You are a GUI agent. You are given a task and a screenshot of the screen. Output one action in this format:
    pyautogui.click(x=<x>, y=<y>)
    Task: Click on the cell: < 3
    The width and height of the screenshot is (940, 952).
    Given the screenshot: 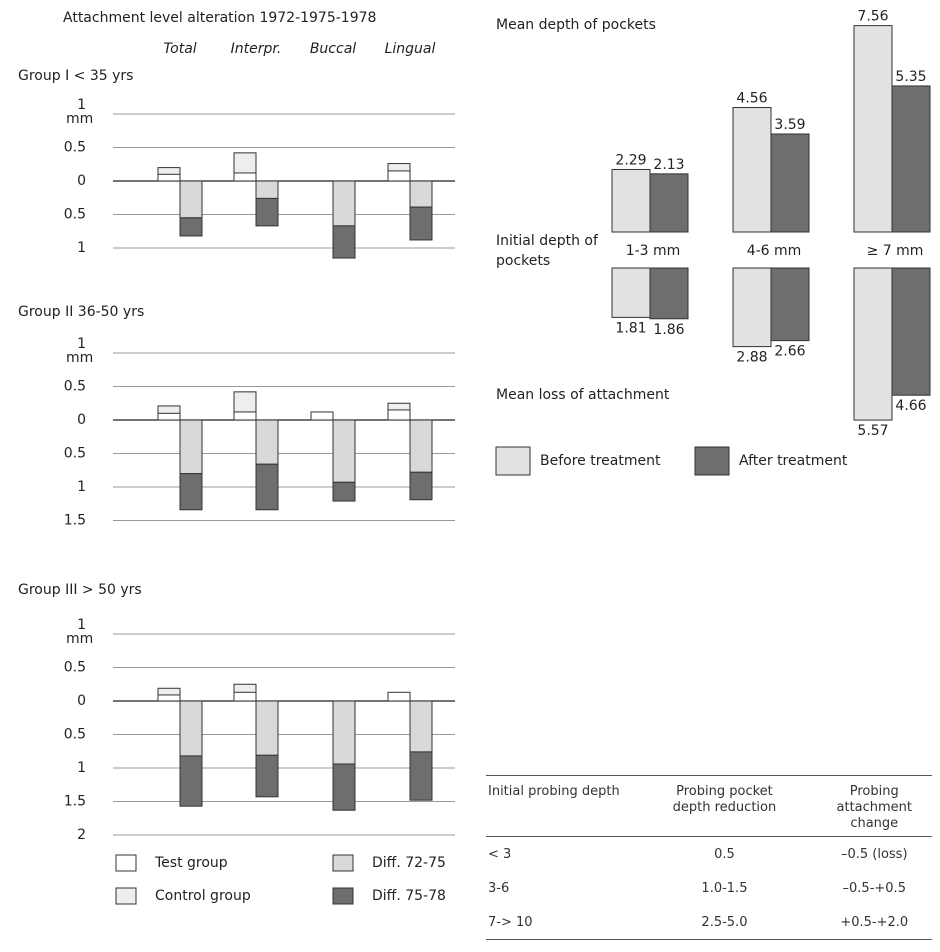 What is the action you would take?
    pyautogui.click(x=500, y=854)
    